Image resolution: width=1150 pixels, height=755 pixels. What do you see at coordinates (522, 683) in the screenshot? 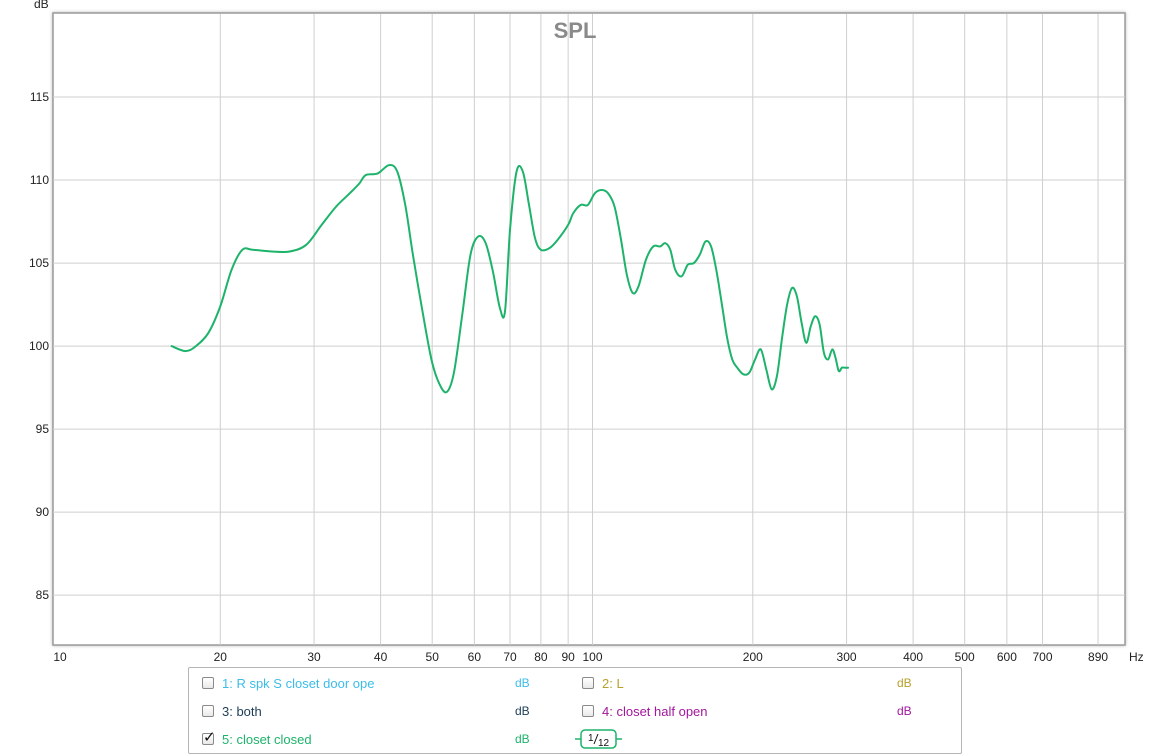
I see `legend-unit-1: dB` at bounding box center [522, 683].